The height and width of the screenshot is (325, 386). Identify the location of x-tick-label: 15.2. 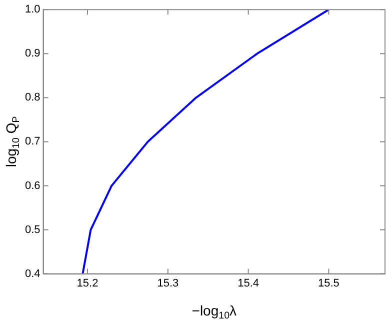
(87, 283).